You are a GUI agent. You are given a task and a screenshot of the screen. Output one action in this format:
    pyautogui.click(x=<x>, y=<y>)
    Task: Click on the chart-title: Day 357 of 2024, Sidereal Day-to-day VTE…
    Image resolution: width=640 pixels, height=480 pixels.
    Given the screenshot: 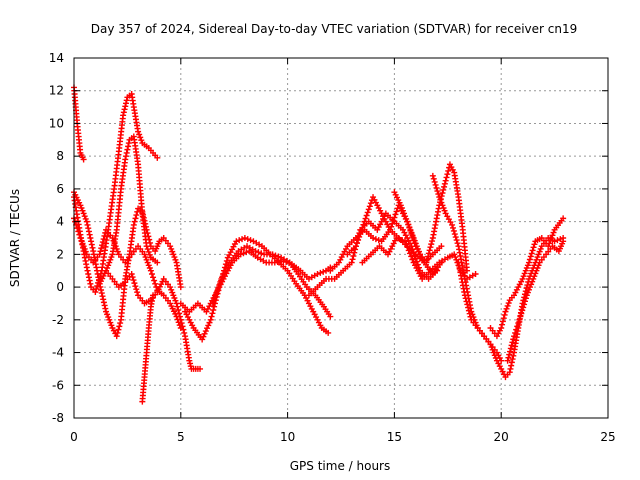 What is the action you would take?
    pyautogui.click(x=334, y=29)
    